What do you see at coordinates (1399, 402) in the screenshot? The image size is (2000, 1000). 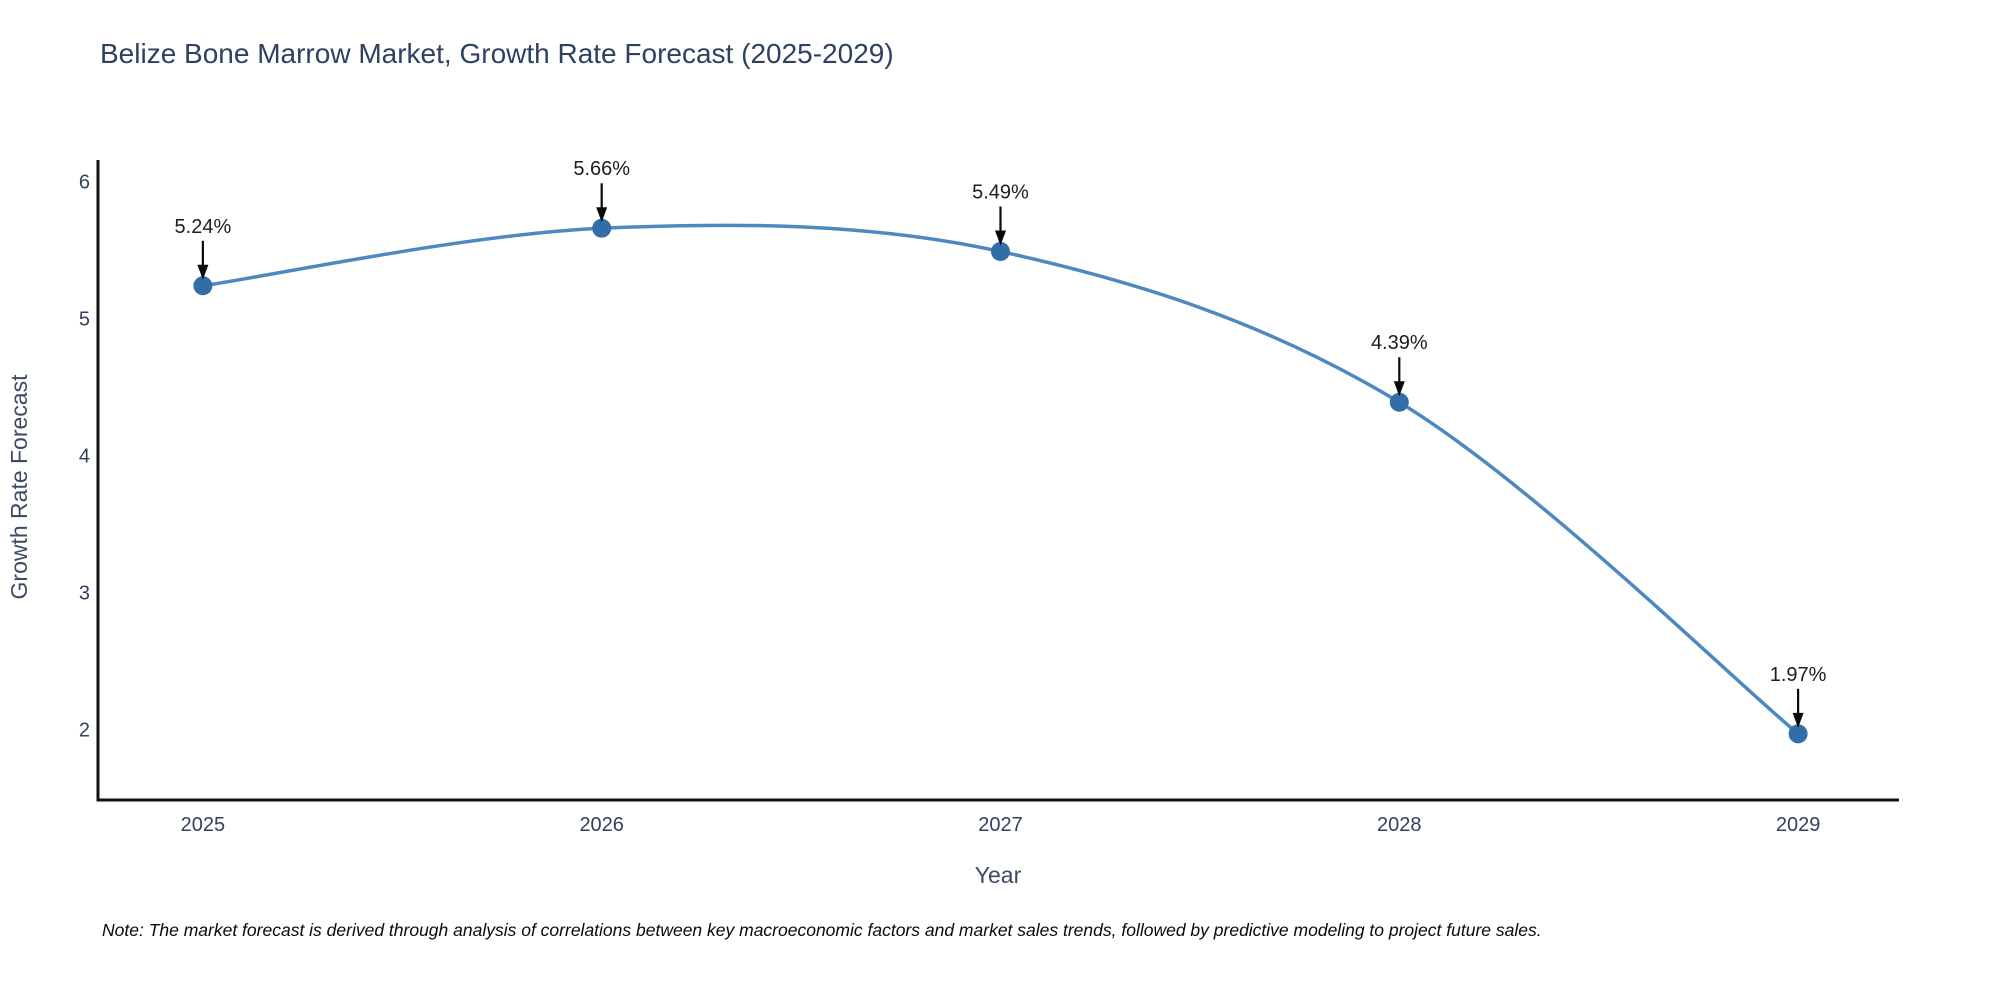 I see `data-point-2028` at bounding box center [1399, 402].